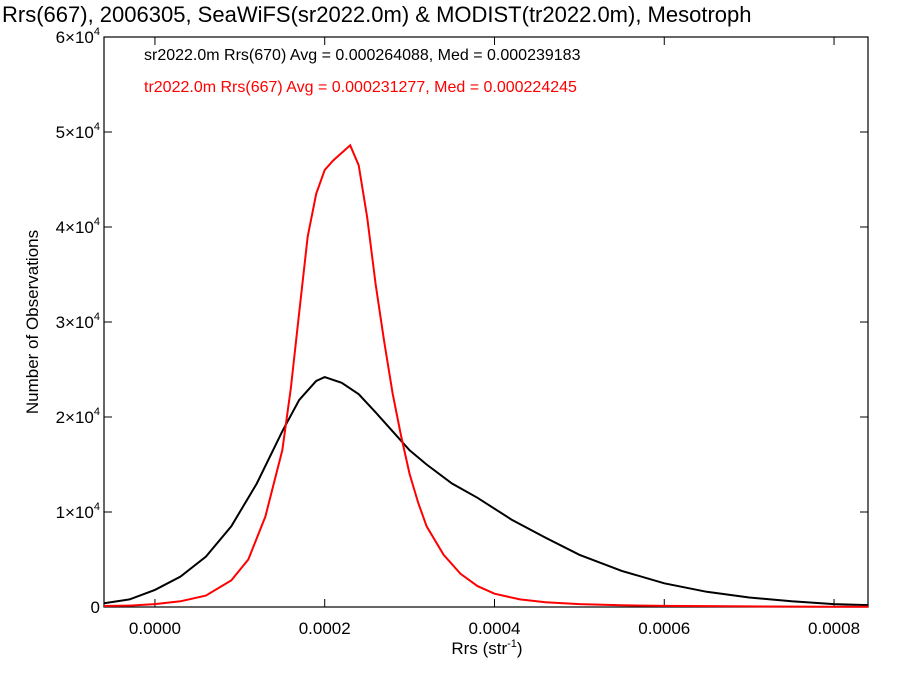 Image resolution: width=900 pixels, height=675 pixels. Describe the element at coordinates (32, 322) in the screenshot. I see `y-axis-label: Number of Observations` at that location.